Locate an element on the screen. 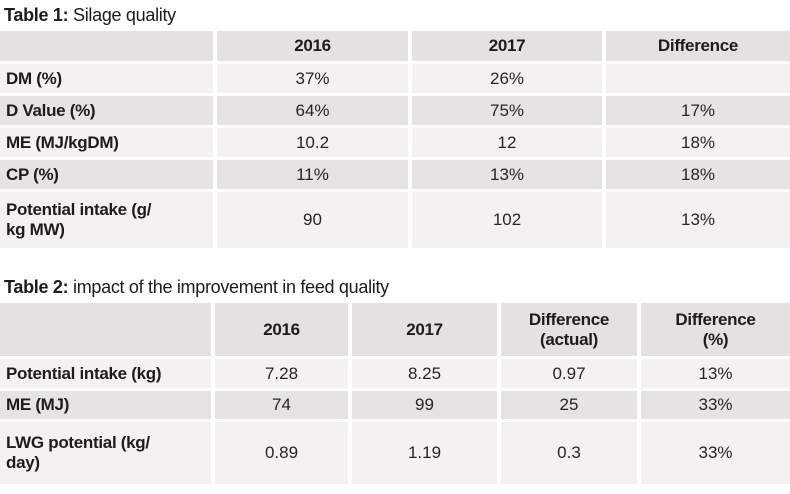 The image size is (790, 494). table-cell: 25 is located at coordinates (569, 405).